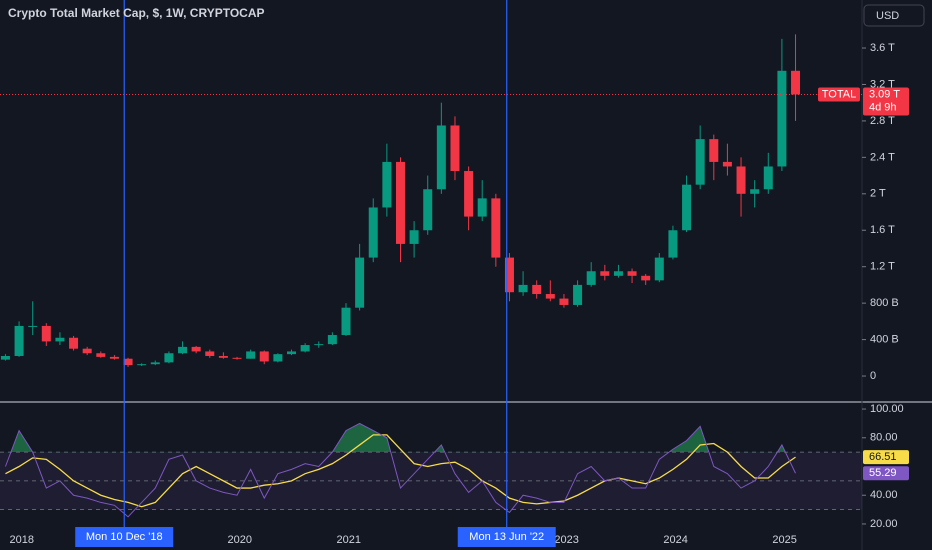  I want to click on x-tick-label: 2024, so click(675, 540).